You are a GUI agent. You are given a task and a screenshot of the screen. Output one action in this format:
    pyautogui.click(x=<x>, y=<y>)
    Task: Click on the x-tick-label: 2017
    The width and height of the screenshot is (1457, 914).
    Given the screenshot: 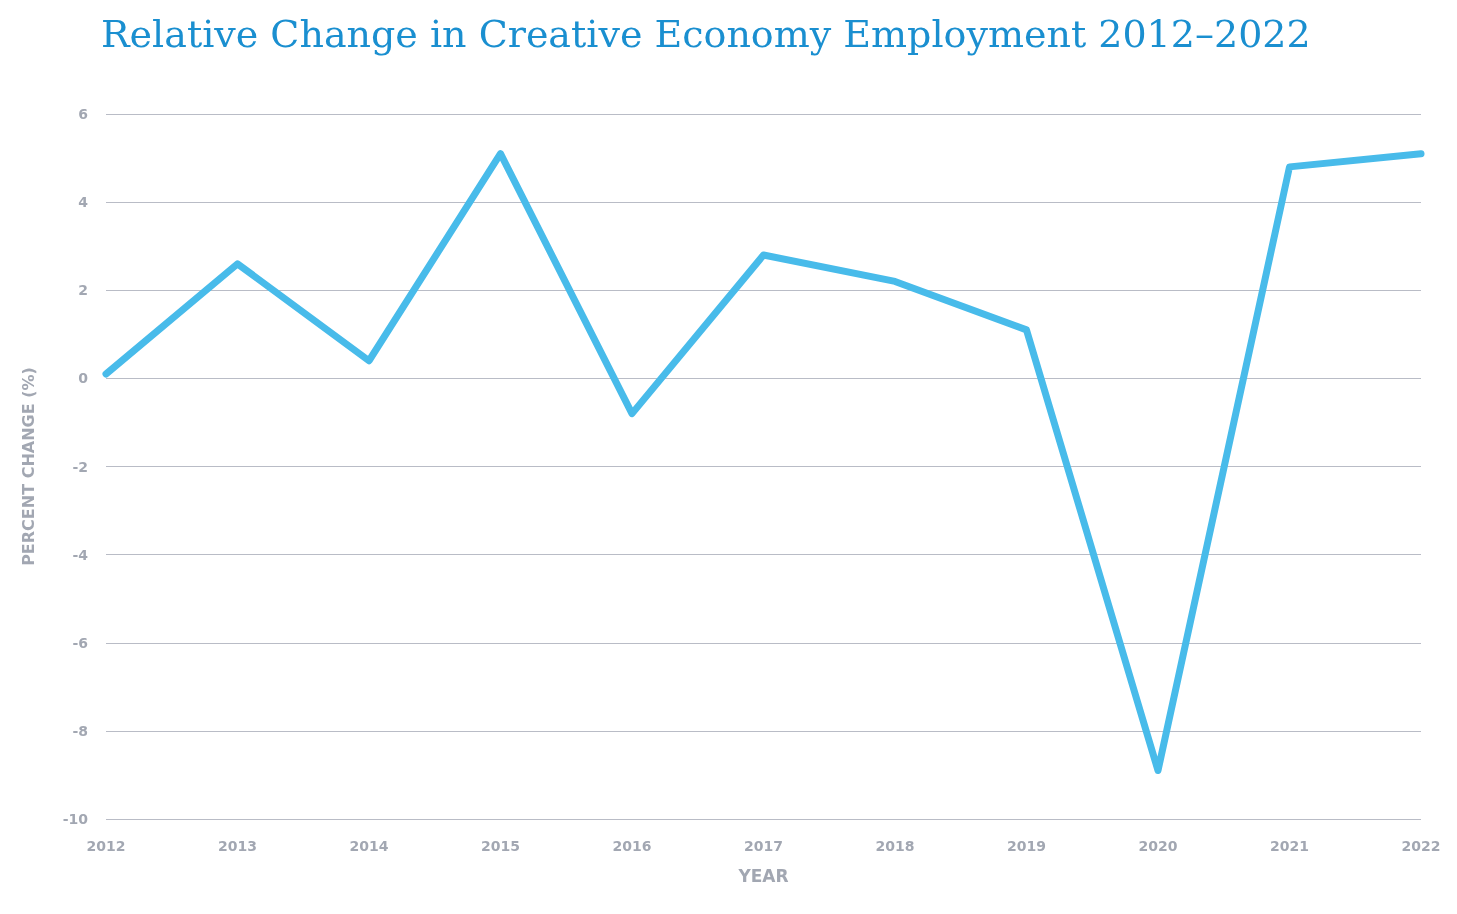 What is the action you would take?
    pyautogui.click(x=763, y=846)
    